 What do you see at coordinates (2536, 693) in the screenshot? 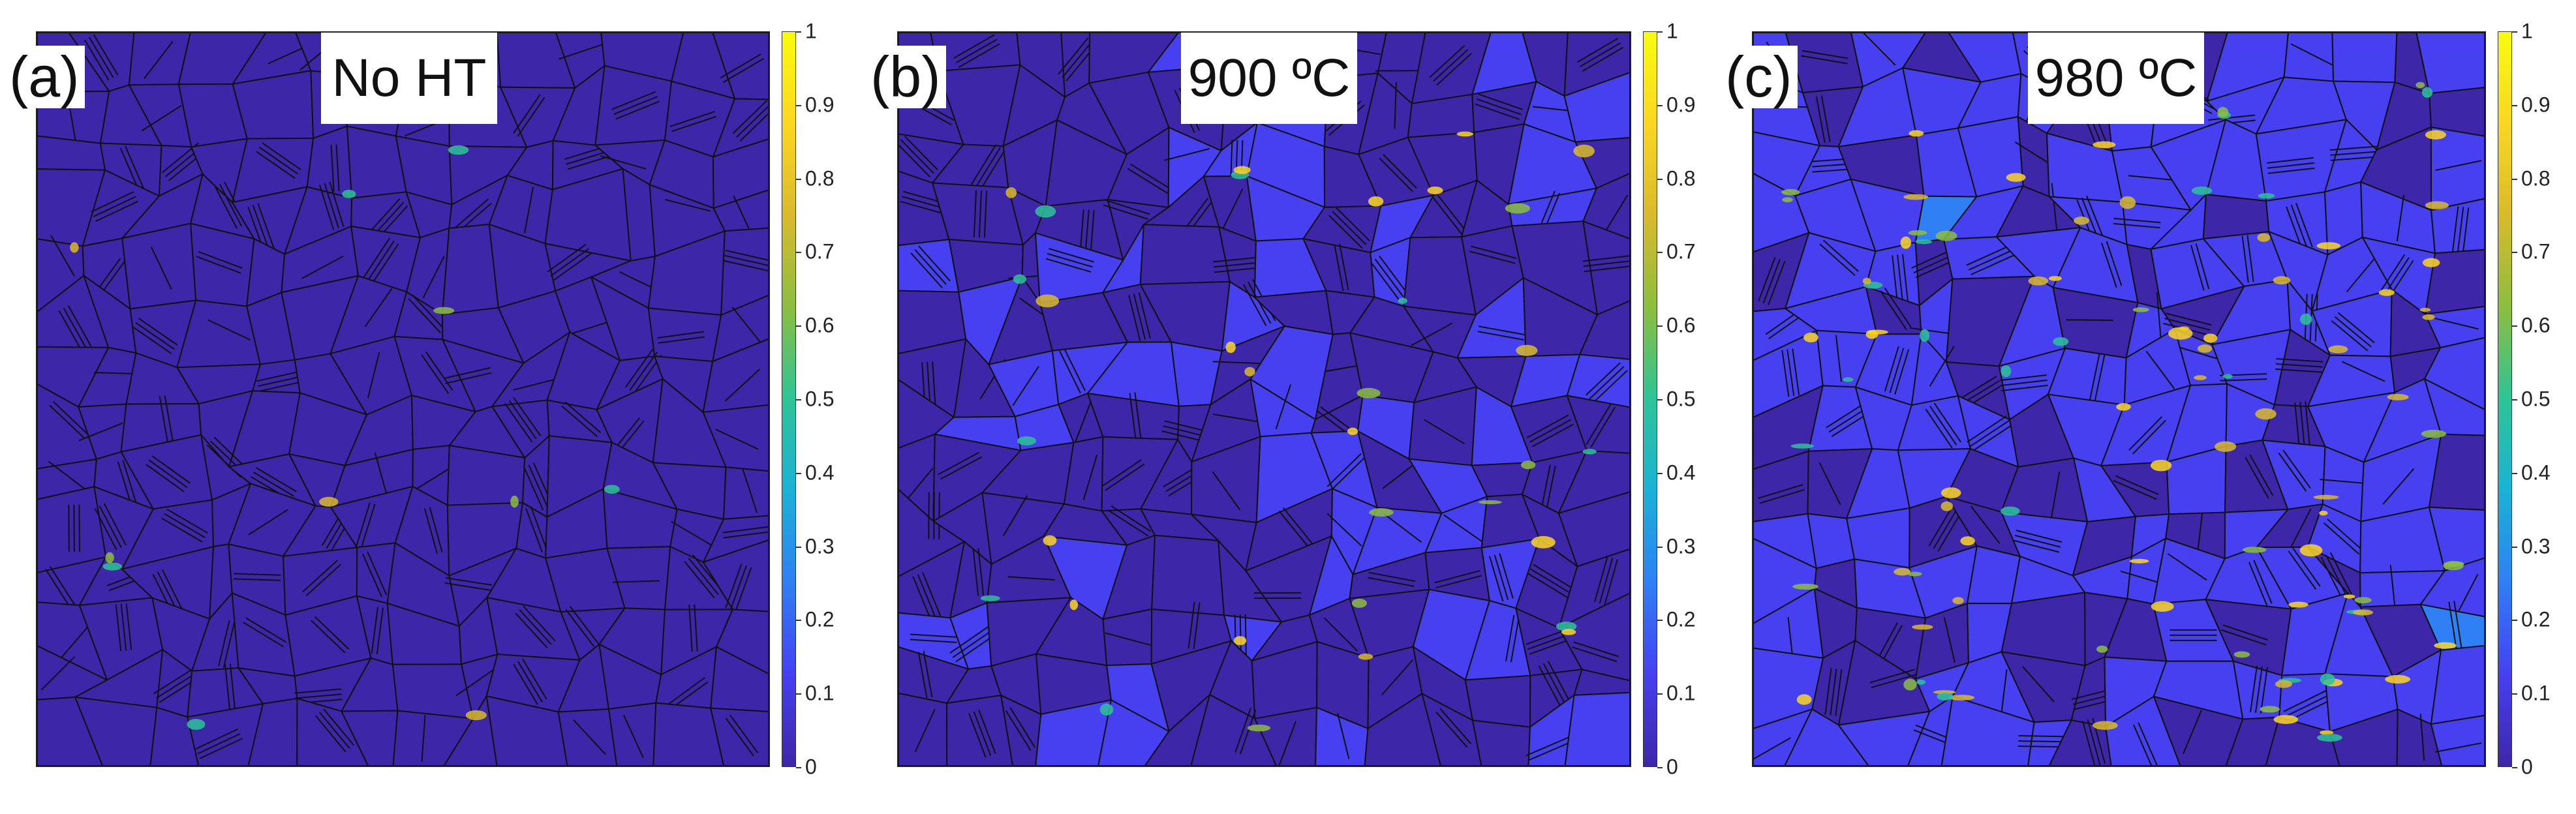
I see `colorbar-tick-label: 0.1` at bounding box center [2536, 693].